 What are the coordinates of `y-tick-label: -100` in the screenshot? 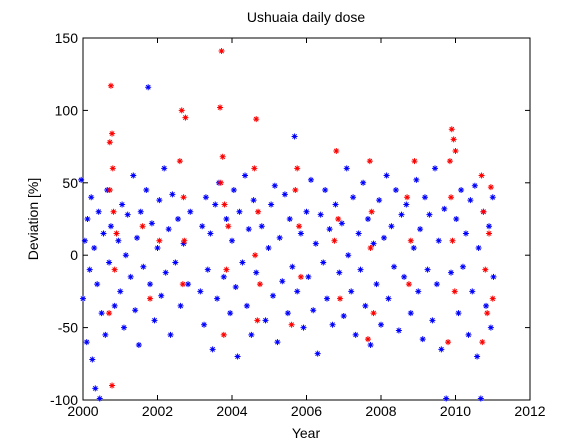 It's located at (64, 400).